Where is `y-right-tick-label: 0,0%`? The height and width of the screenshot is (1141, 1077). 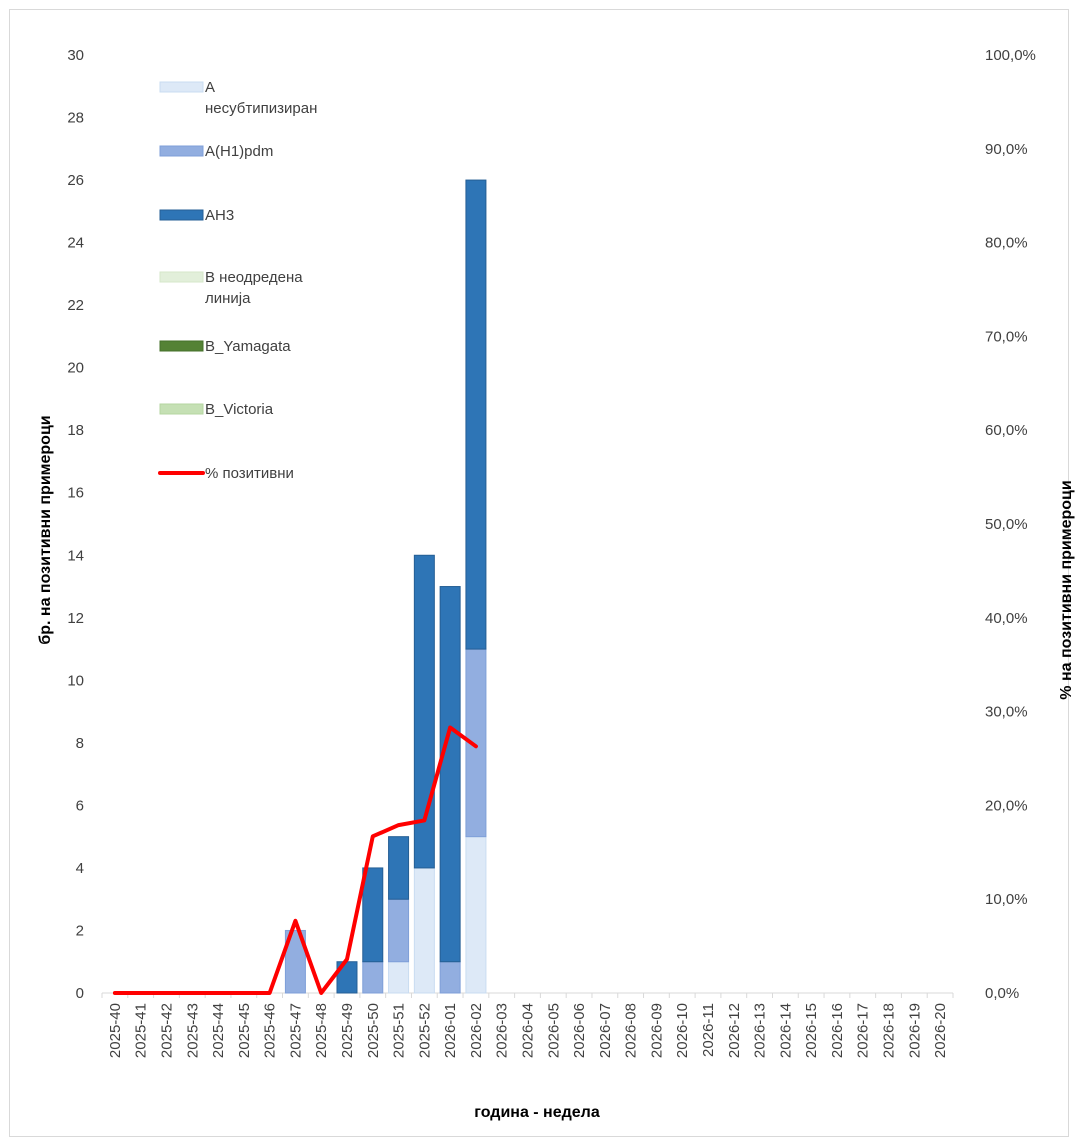 y-right-tick-label: 0,0% is located at coordinates (1002, 993).